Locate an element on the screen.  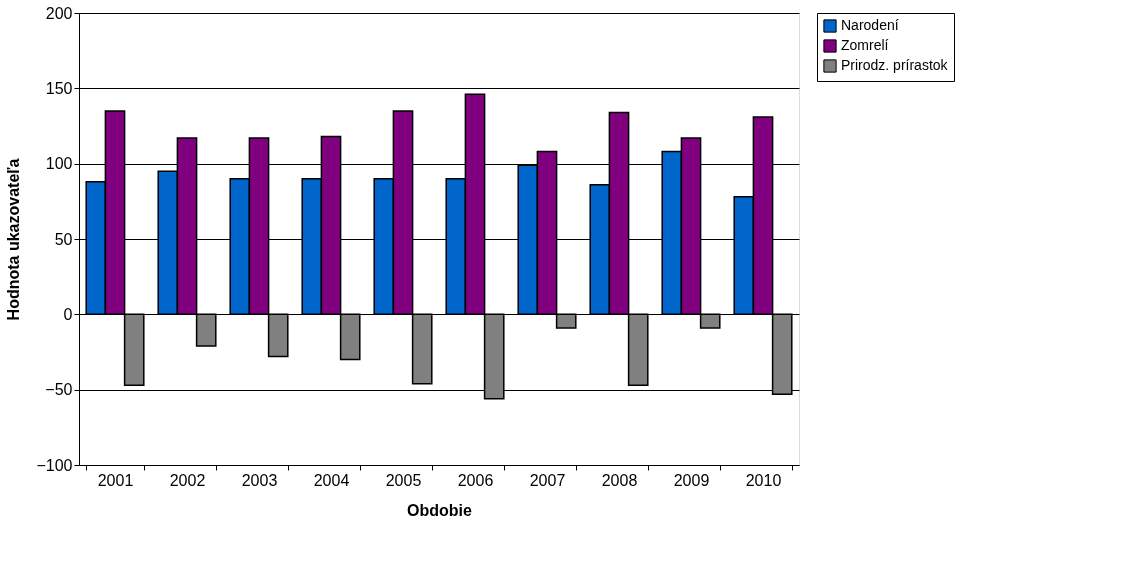
y-tick-label: −100 is located at coordinates (54, 465).